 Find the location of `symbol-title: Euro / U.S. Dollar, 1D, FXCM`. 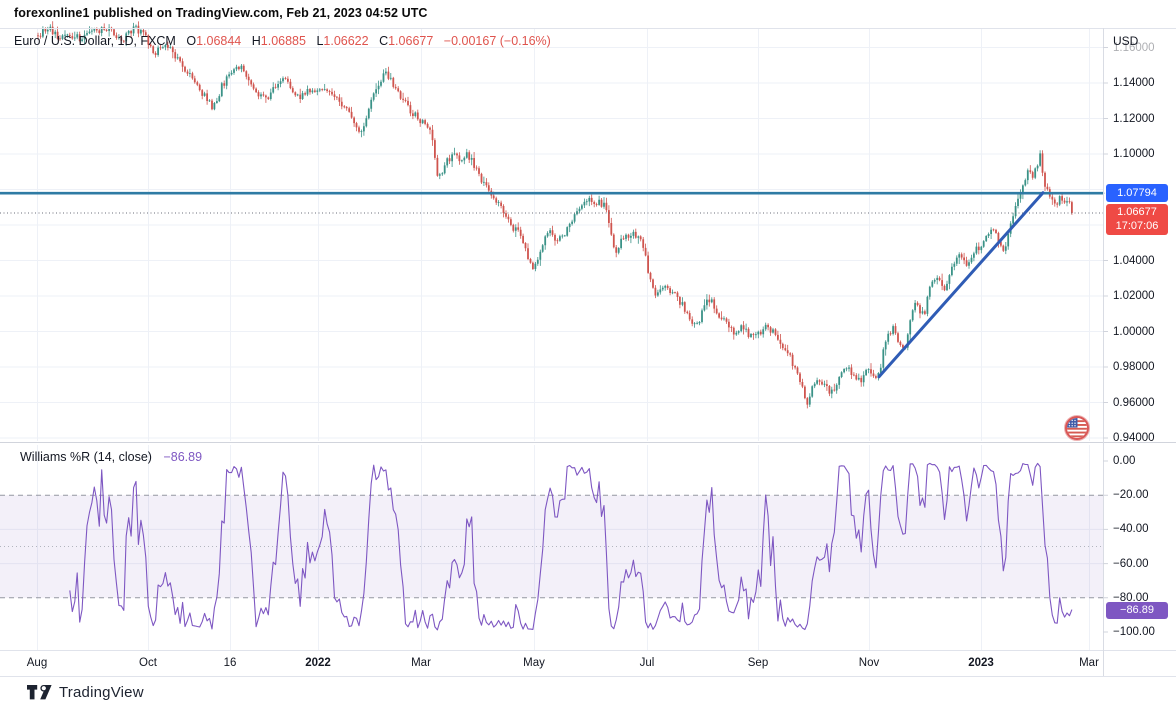

symbol-title: Euro / U.S. Dollar, 1D, FXCM is located at coordinates (95, 41).